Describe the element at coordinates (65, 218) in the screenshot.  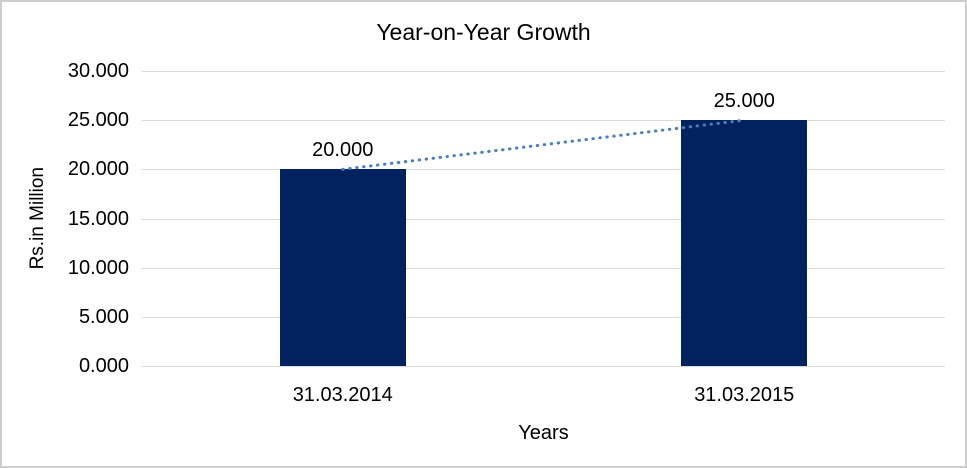
I see `y-axis-tick-labels: 0.000 5.000 10.000 15.000 20.000 25.000 30.000` at that location.